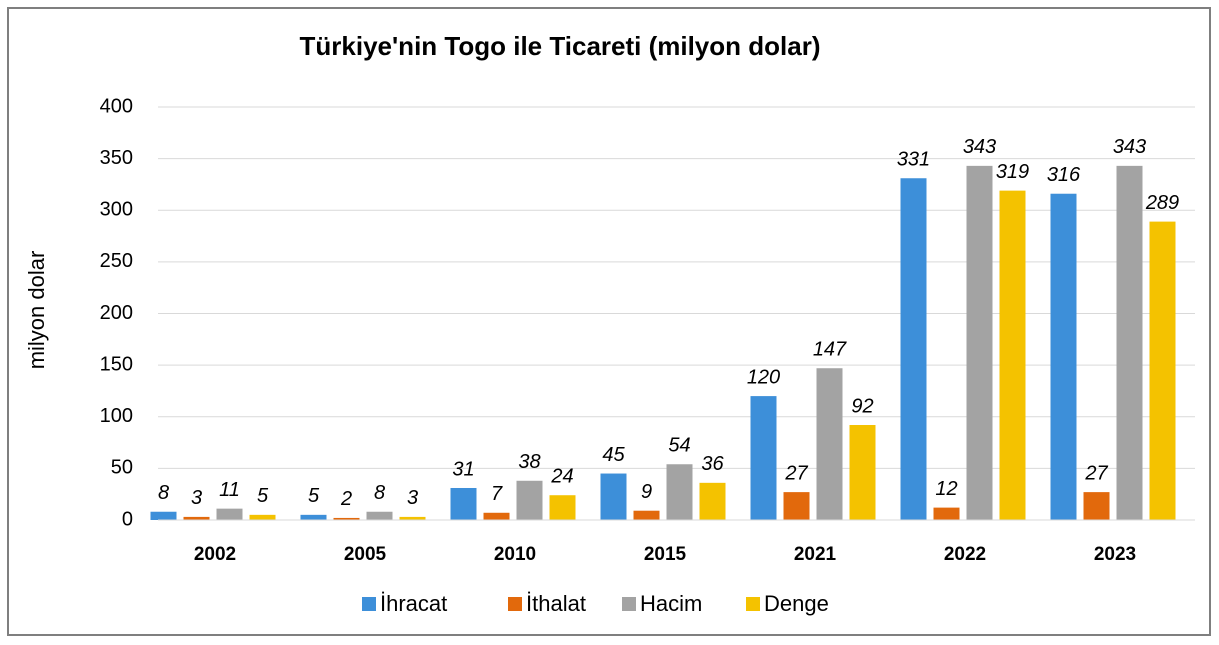  I want to click on x-tick-label: 2021, so click(815, 554).